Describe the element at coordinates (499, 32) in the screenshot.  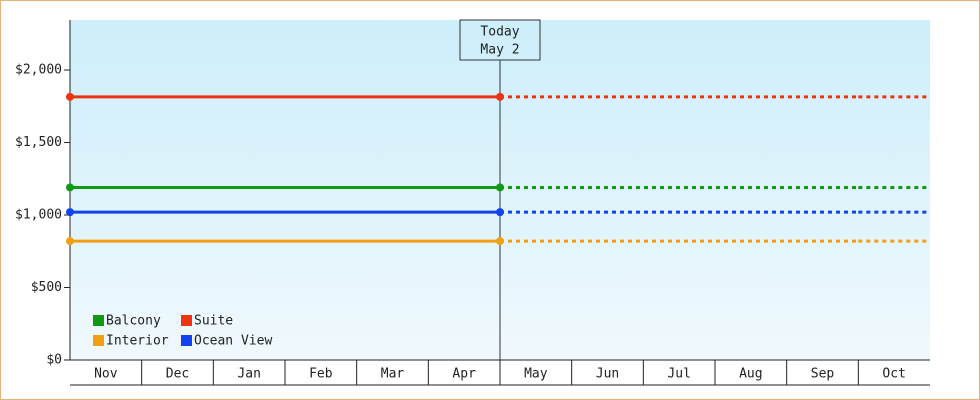
I see `today-label: Today` at that location.